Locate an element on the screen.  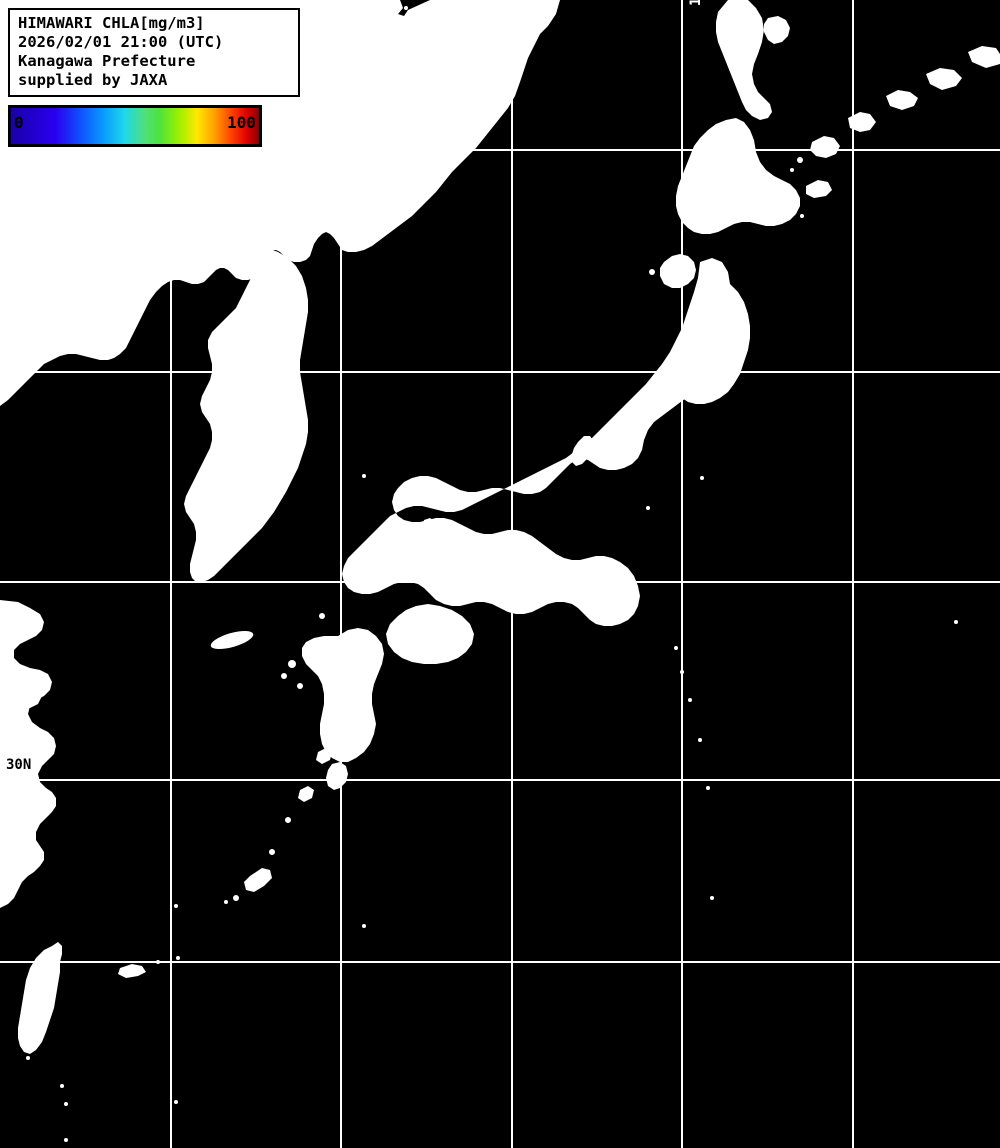
cloud-speck-f is located at coordinates (702, 478).